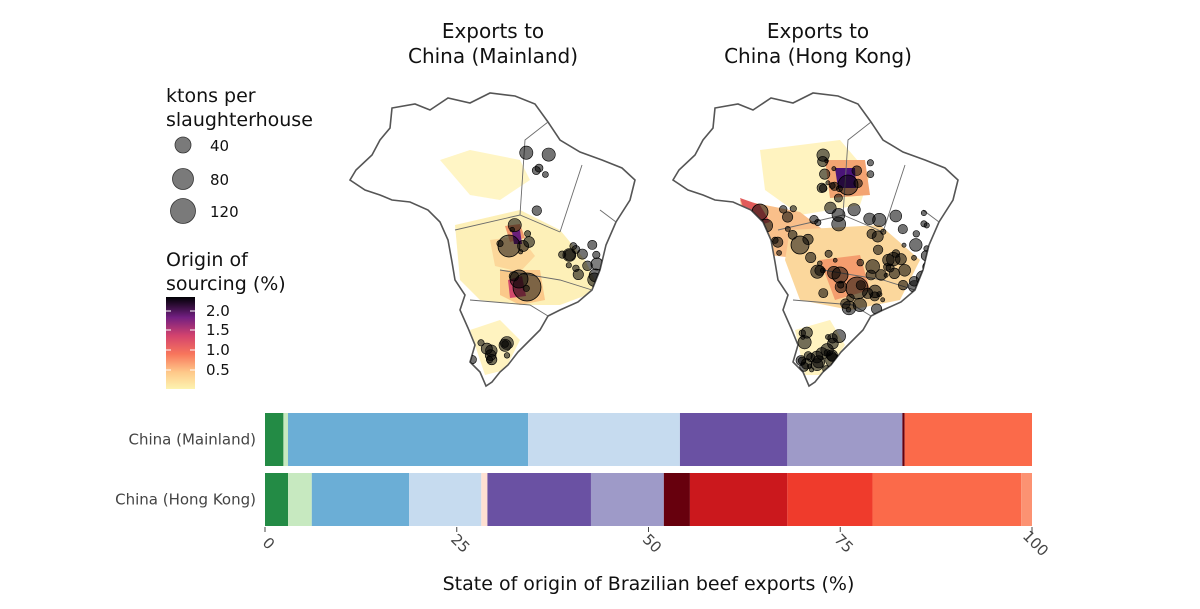  Describe the element at coordinates (493, 56) in the screenshot. I see `left-map-title-line2: China (Mainland)` at that location.